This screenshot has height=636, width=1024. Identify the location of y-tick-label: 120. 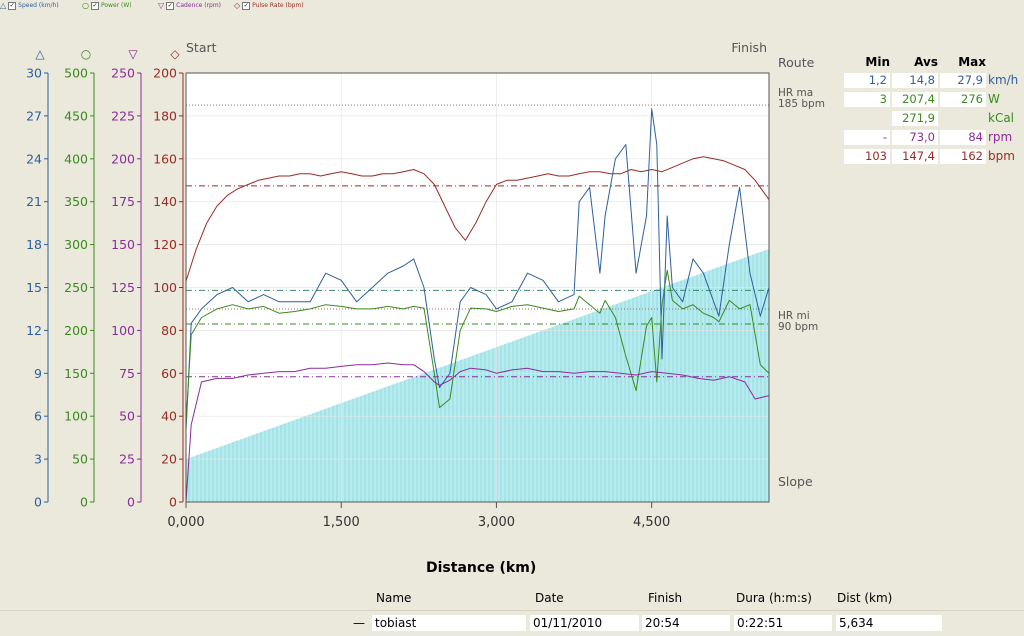
(165, 244).